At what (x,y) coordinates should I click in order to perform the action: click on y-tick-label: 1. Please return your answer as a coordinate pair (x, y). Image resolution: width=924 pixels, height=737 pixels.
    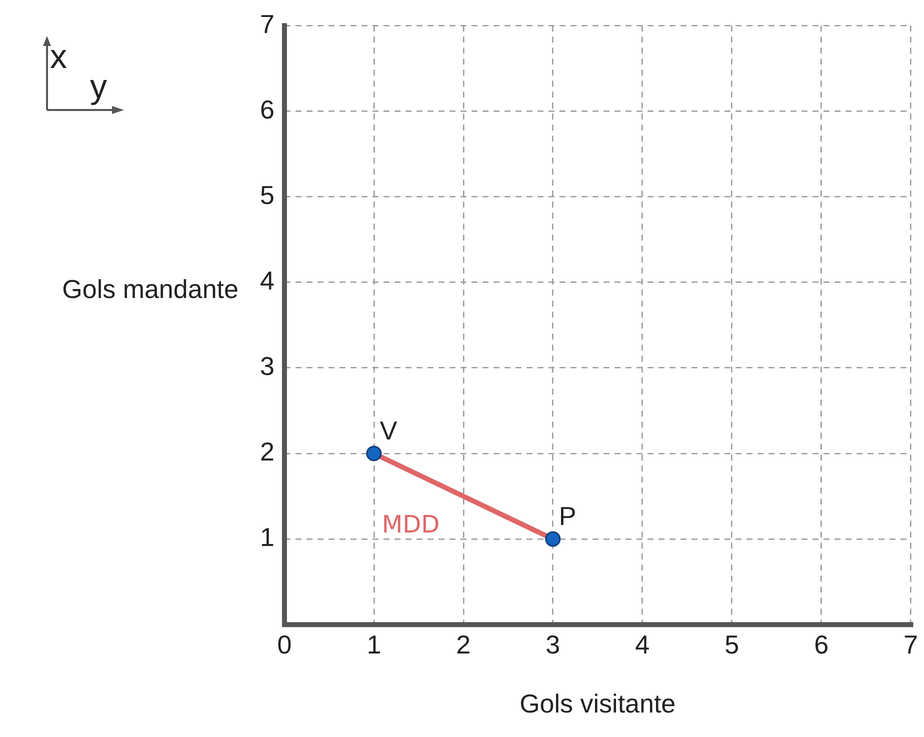
    Looking at the image, I should click on (267, 537).